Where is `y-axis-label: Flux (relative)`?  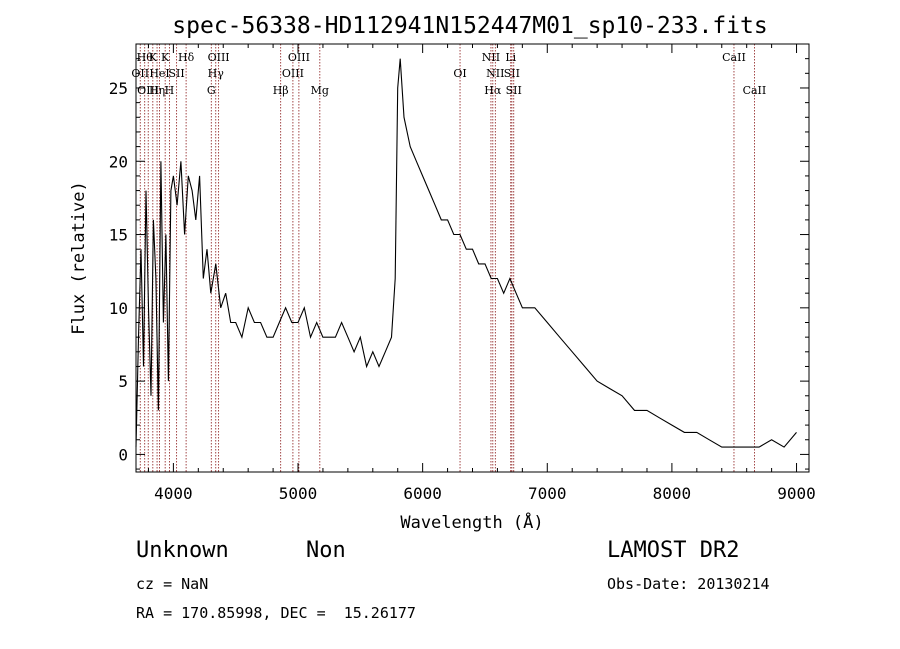 y-axis-label: Flux (relative) is located at coordinates (79, 258).